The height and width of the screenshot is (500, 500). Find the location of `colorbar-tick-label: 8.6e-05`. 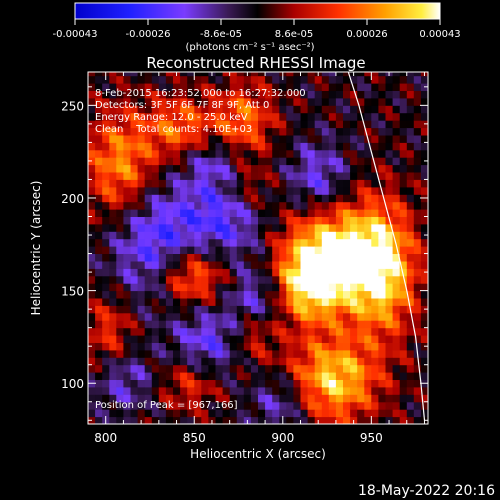

colorbar-tick-label: 8.6e-05 is located at coordinates (294, 34).